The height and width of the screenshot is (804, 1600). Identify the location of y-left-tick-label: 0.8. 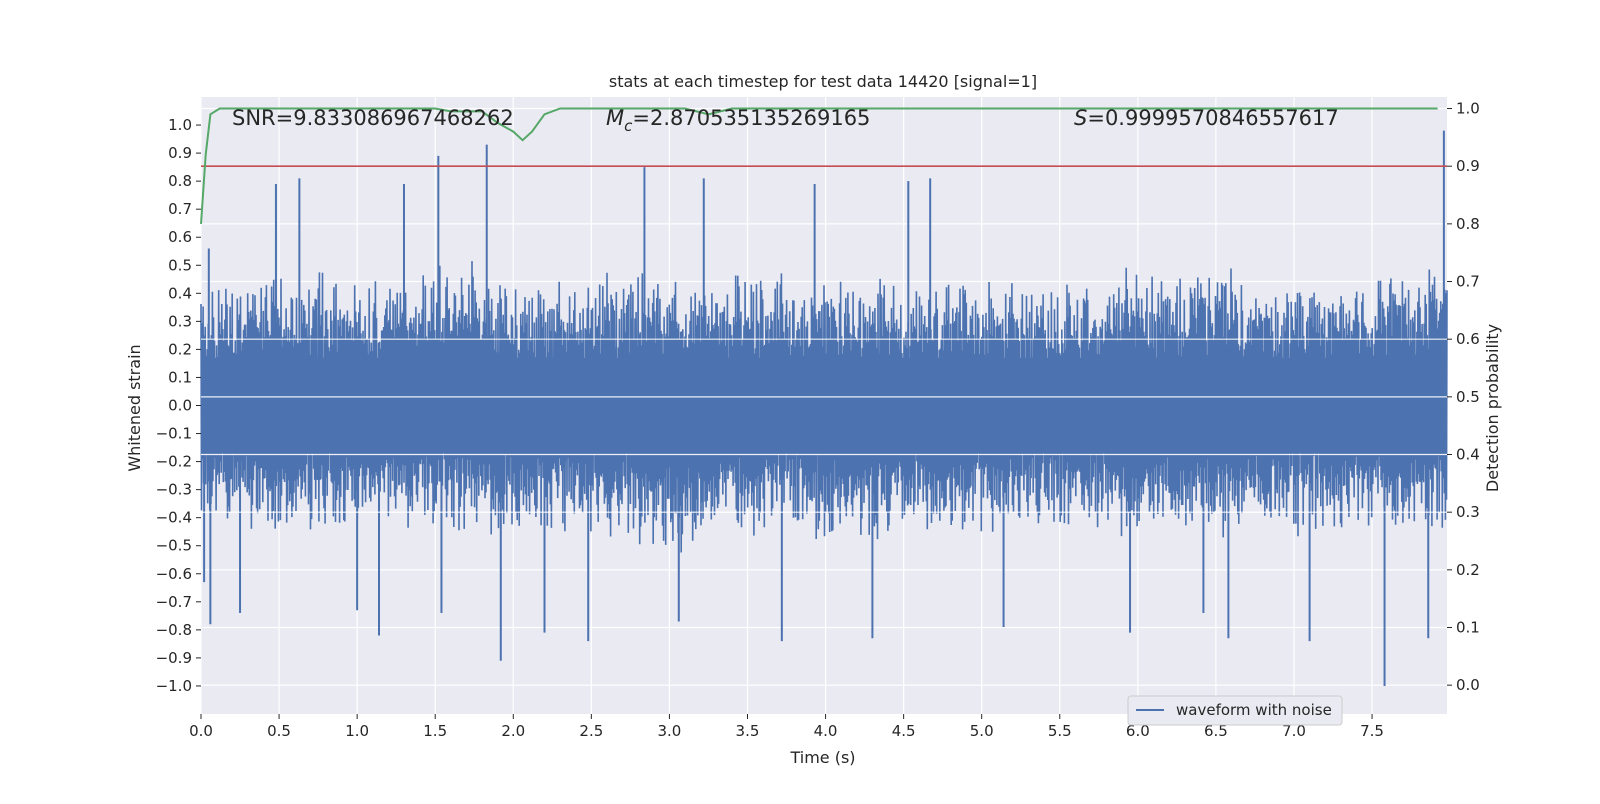
(180, 181).